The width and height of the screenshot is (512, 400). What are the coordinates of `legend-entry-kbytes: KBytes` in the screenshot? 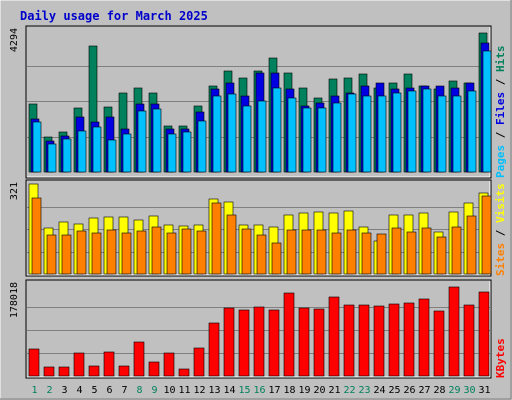 It's located at (500, 358).